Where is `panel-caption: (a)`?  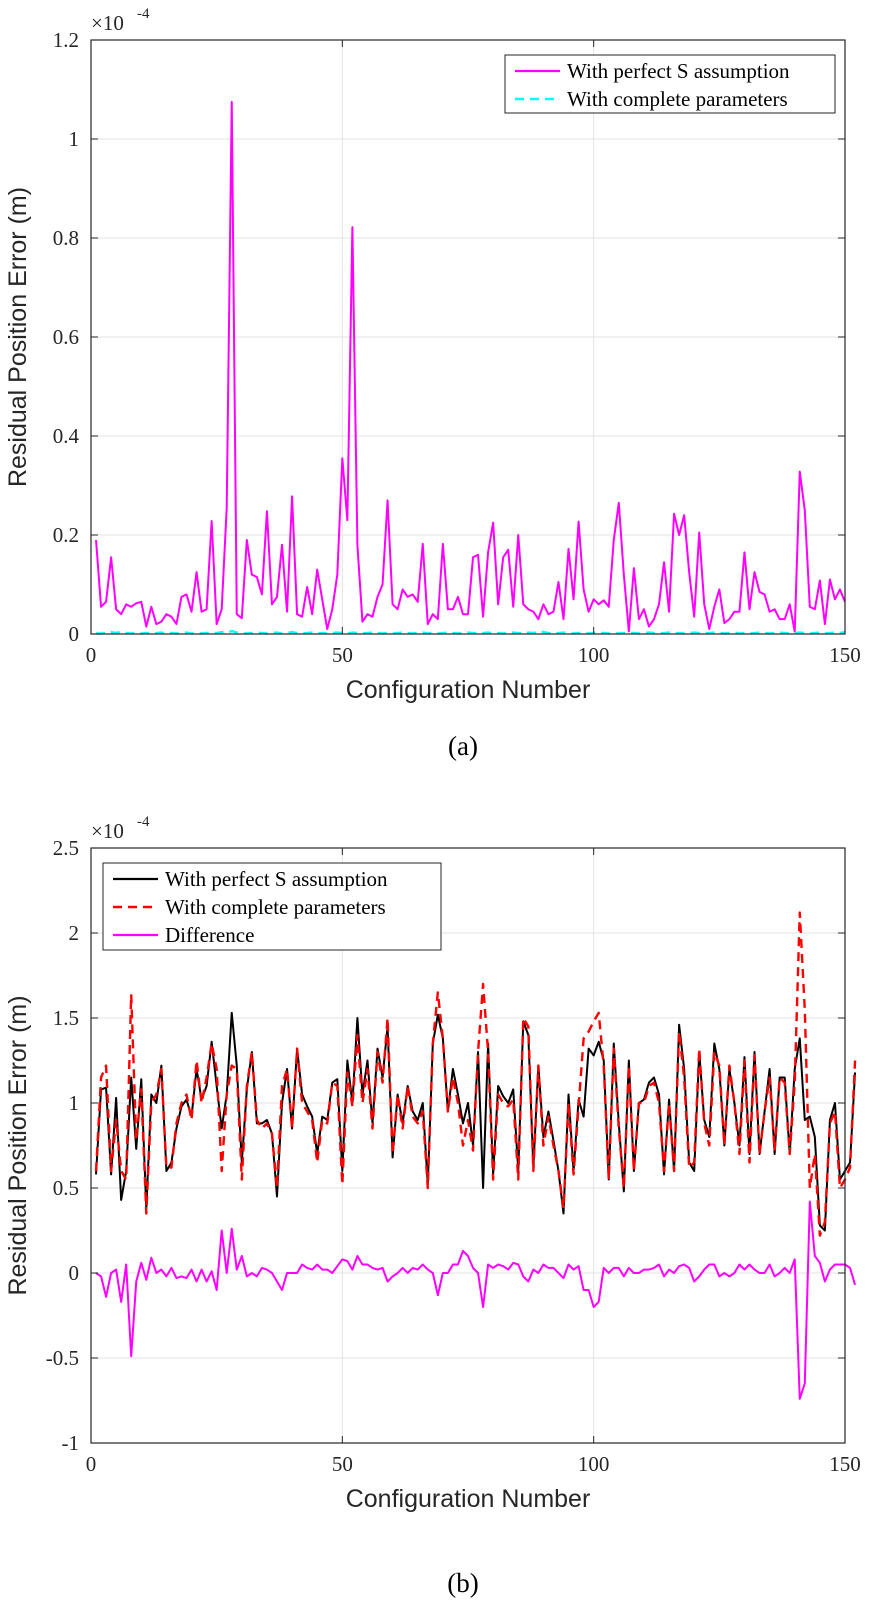 panel-caption: (a) is located at coordinates (463, 746).